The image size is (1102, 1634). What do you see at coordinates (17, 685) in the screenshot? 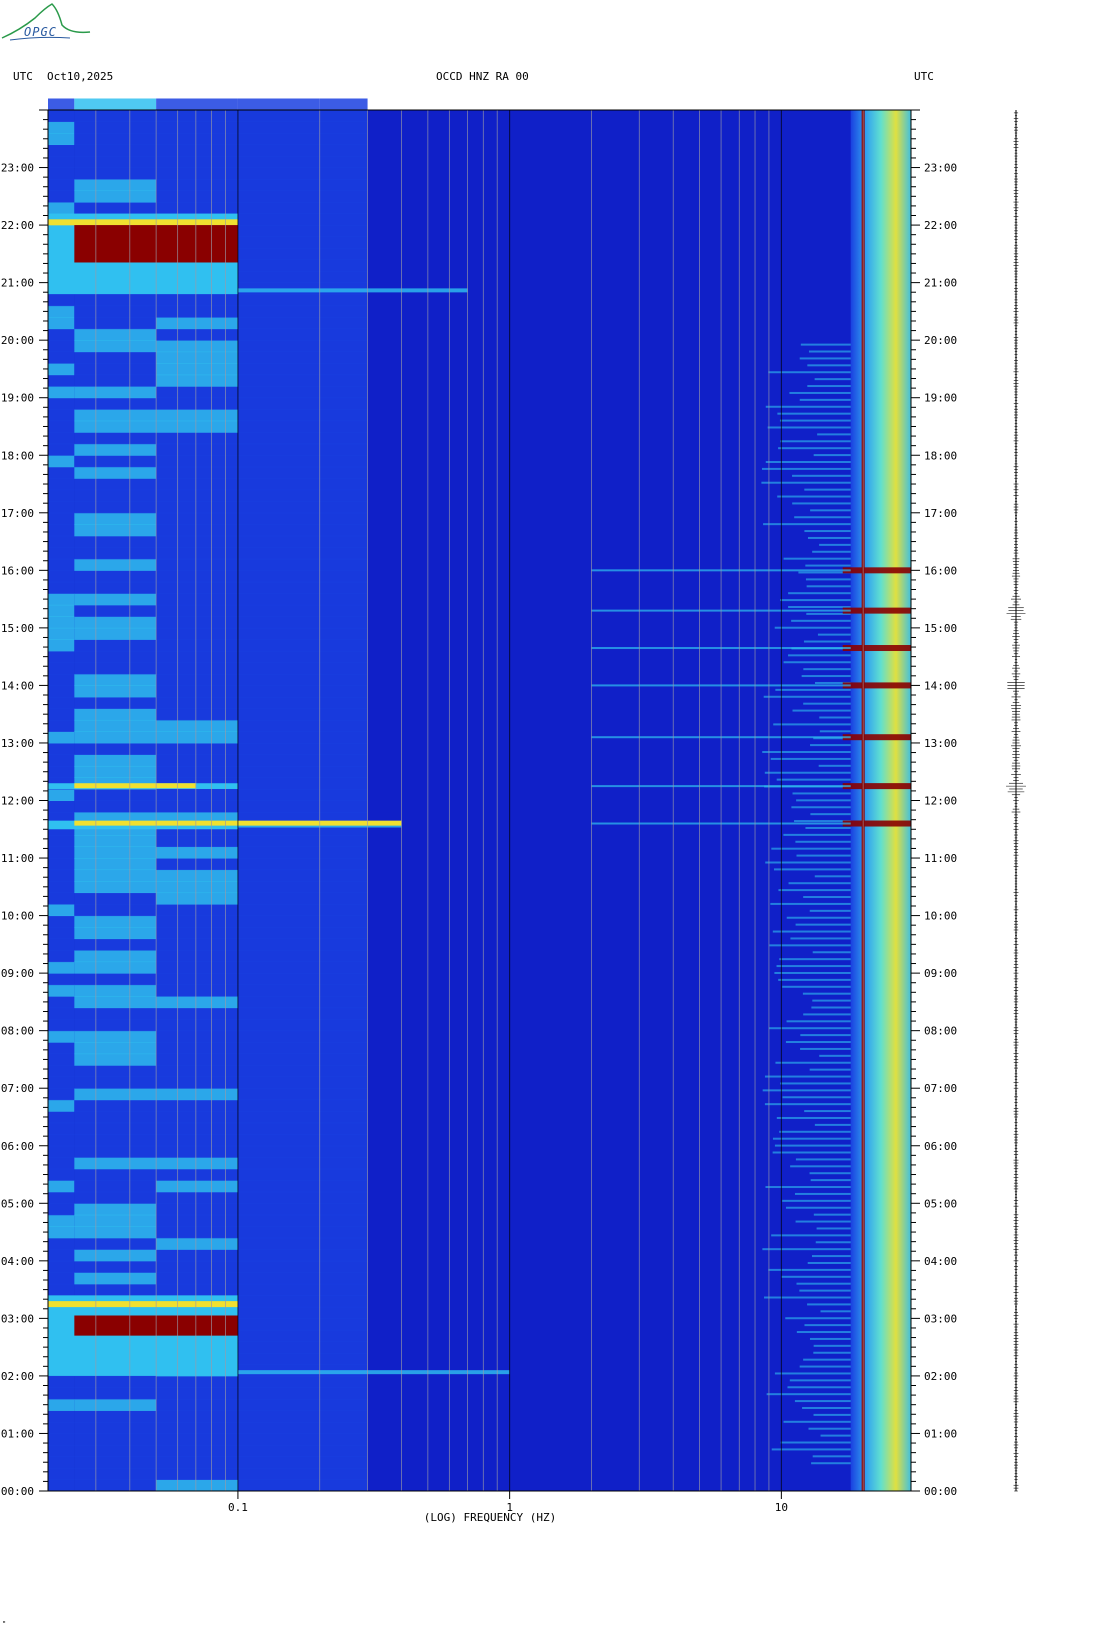
I see `y-tick-label-left: 14:00` at bounding box center [17, 685].